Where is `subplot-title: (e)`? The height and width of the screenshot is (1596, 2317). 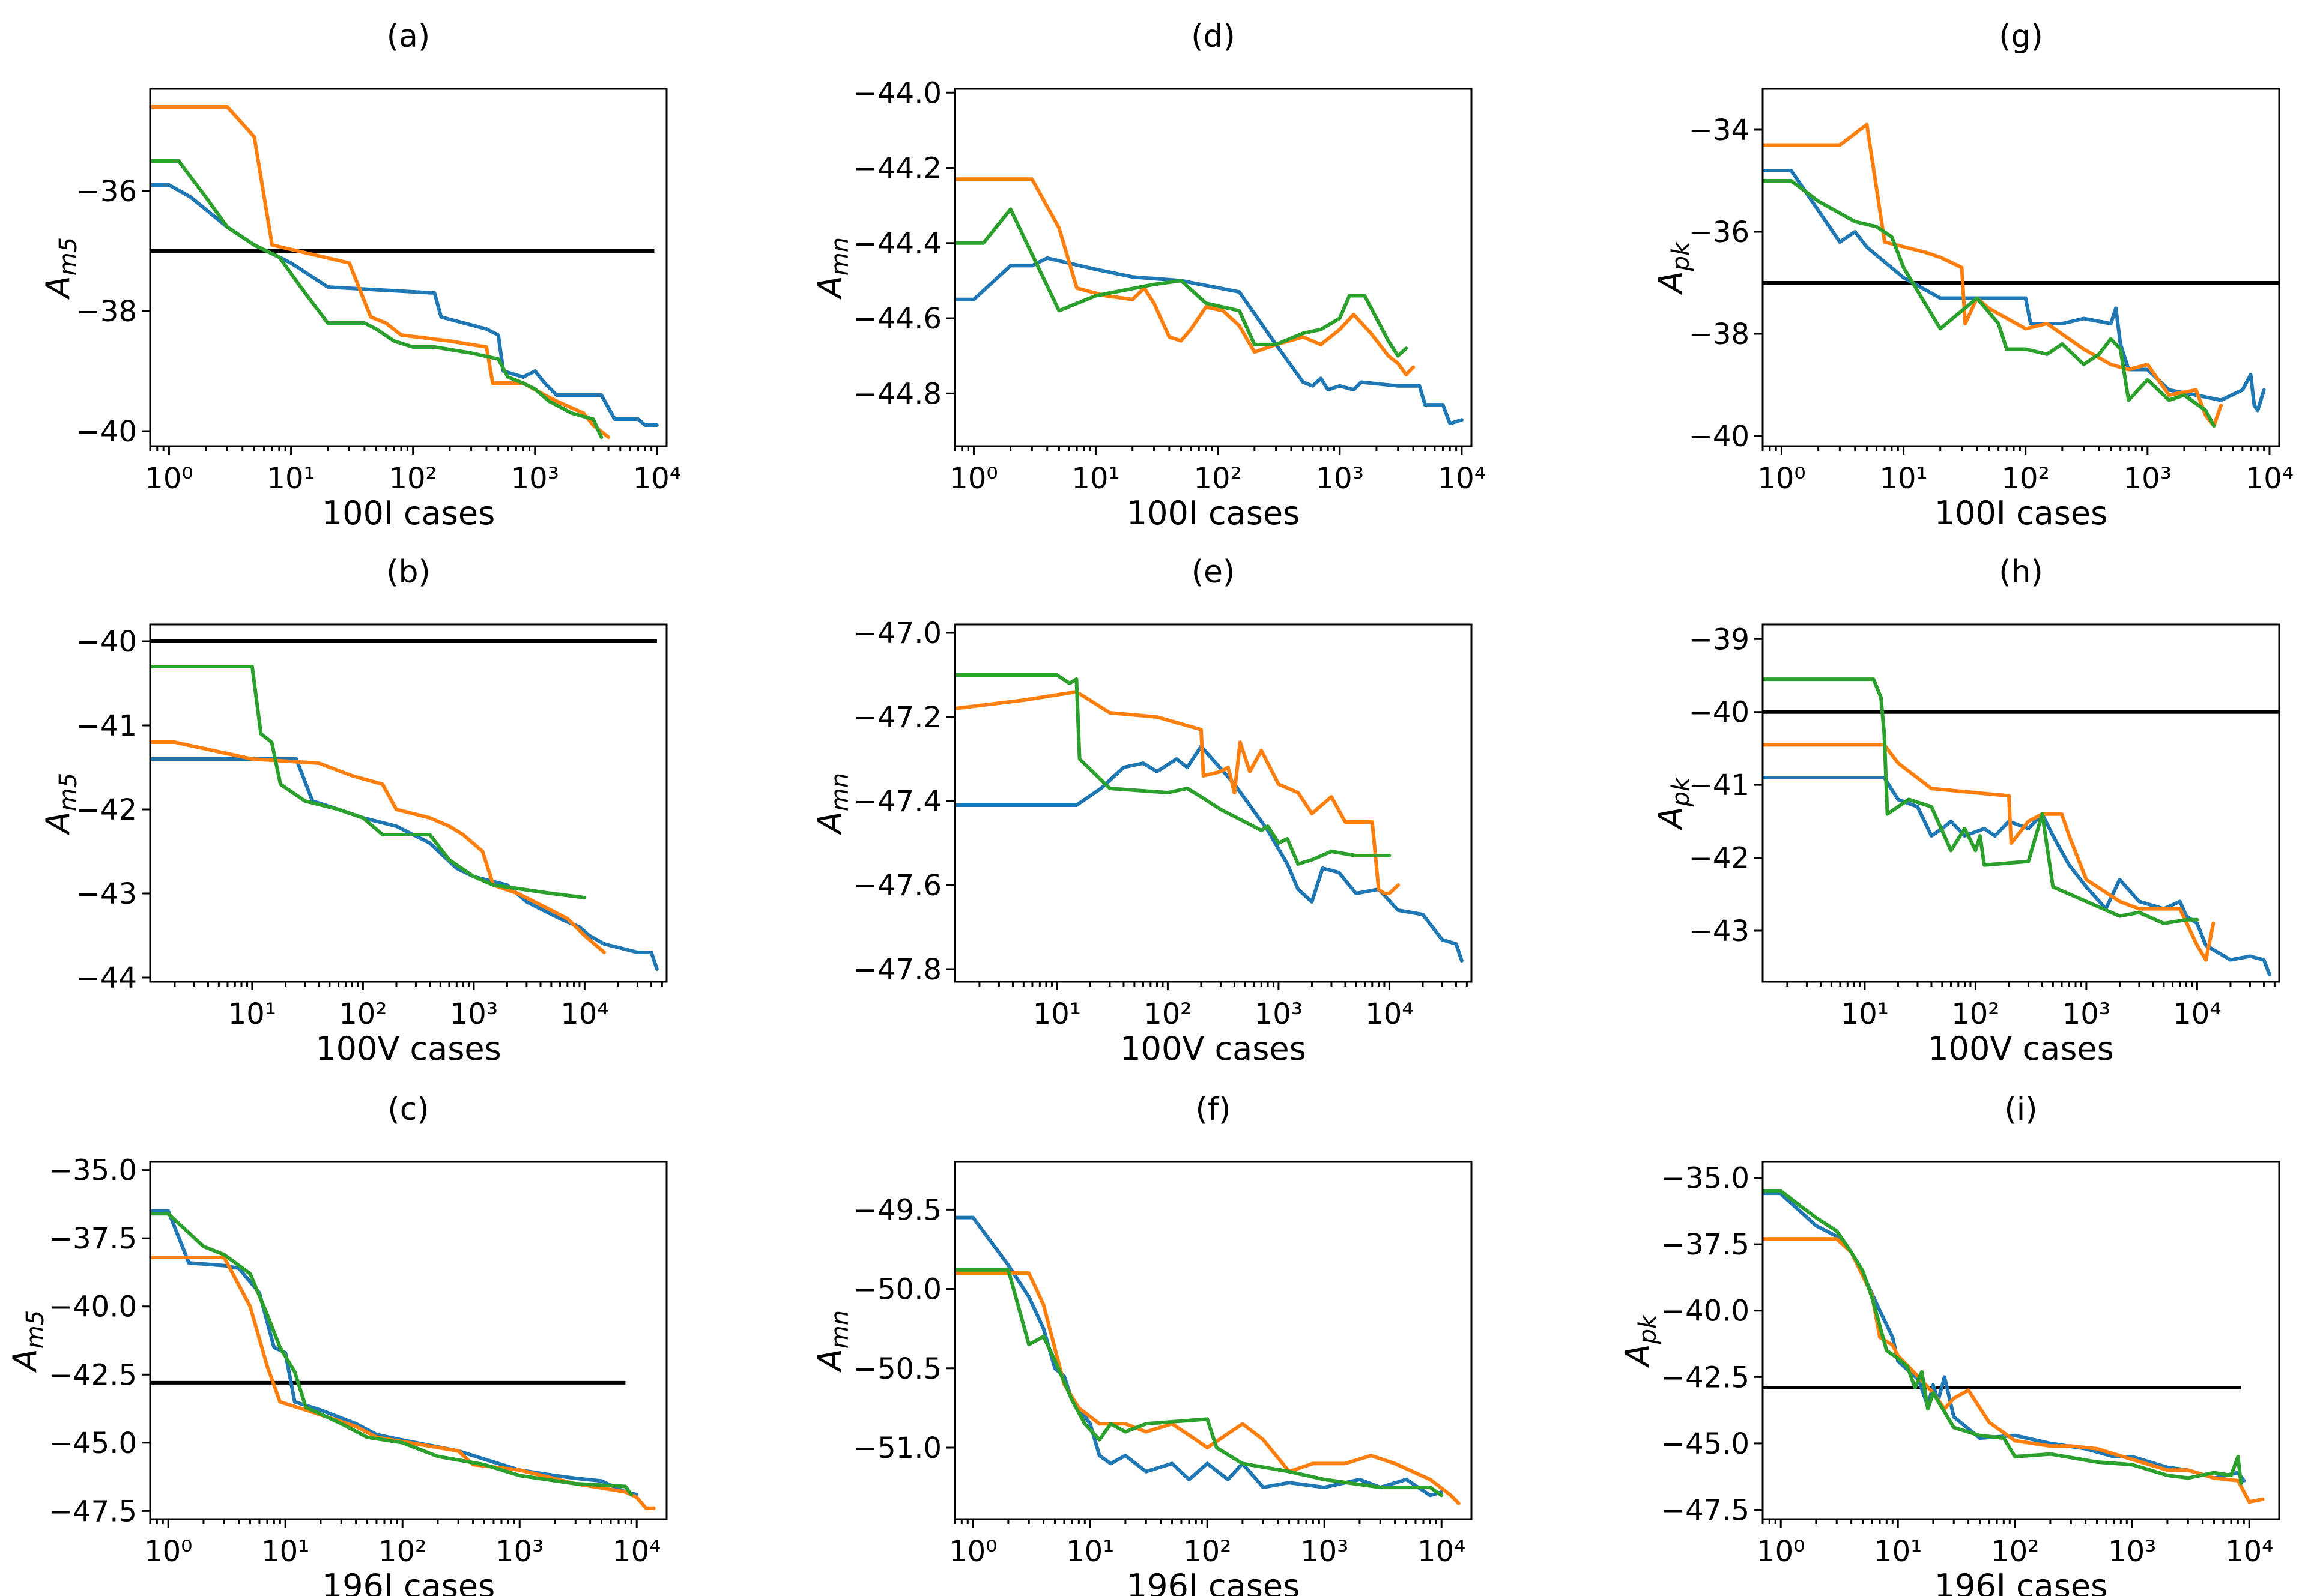
subplot-title: (e) is located at coordinates (1213, 572).